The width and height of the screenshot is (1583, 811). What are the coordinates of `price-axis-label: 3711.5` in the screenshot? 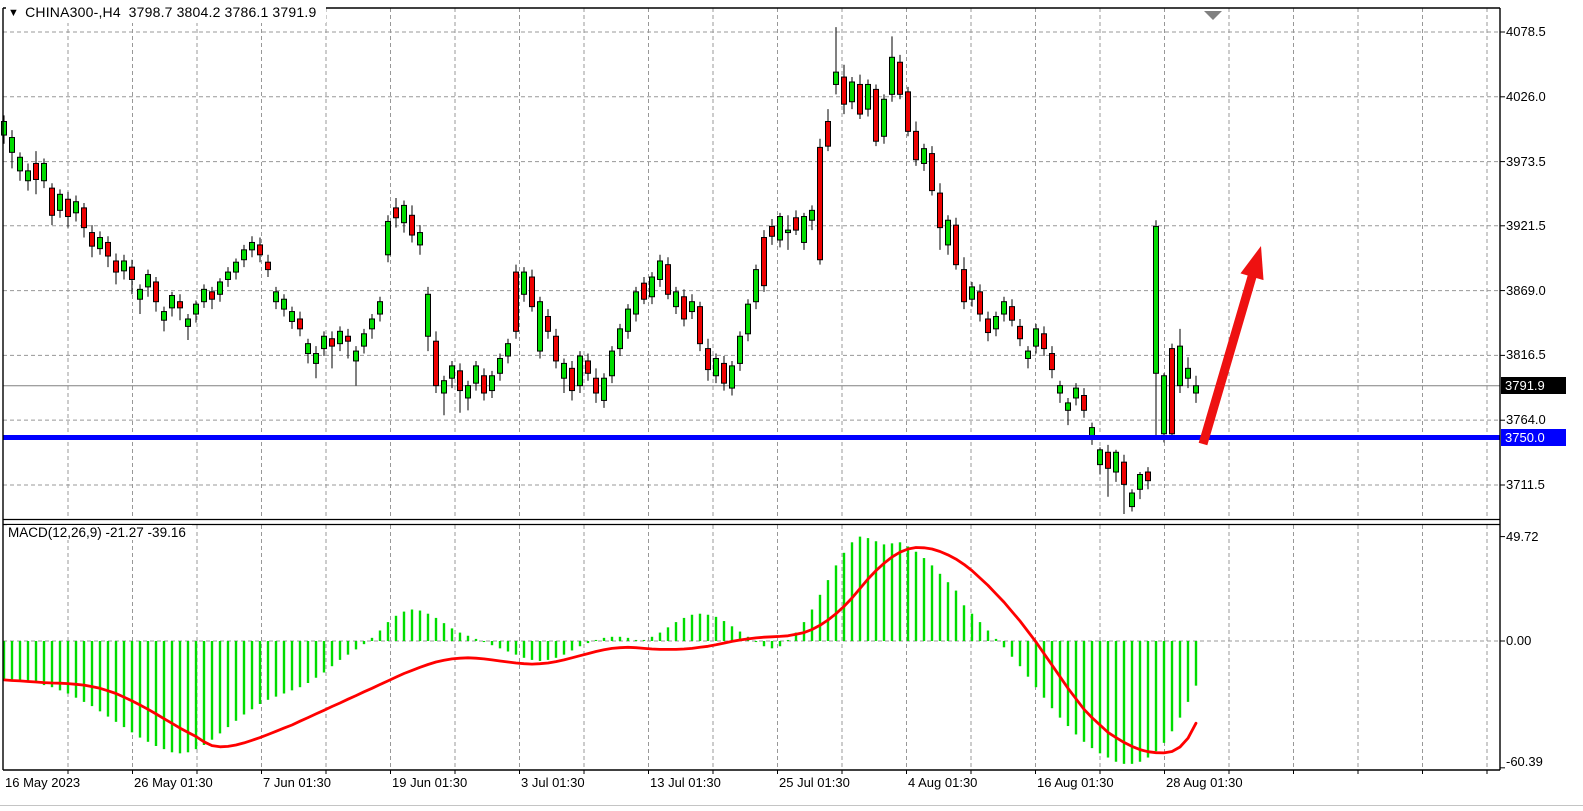 It's located at (1525, 484).